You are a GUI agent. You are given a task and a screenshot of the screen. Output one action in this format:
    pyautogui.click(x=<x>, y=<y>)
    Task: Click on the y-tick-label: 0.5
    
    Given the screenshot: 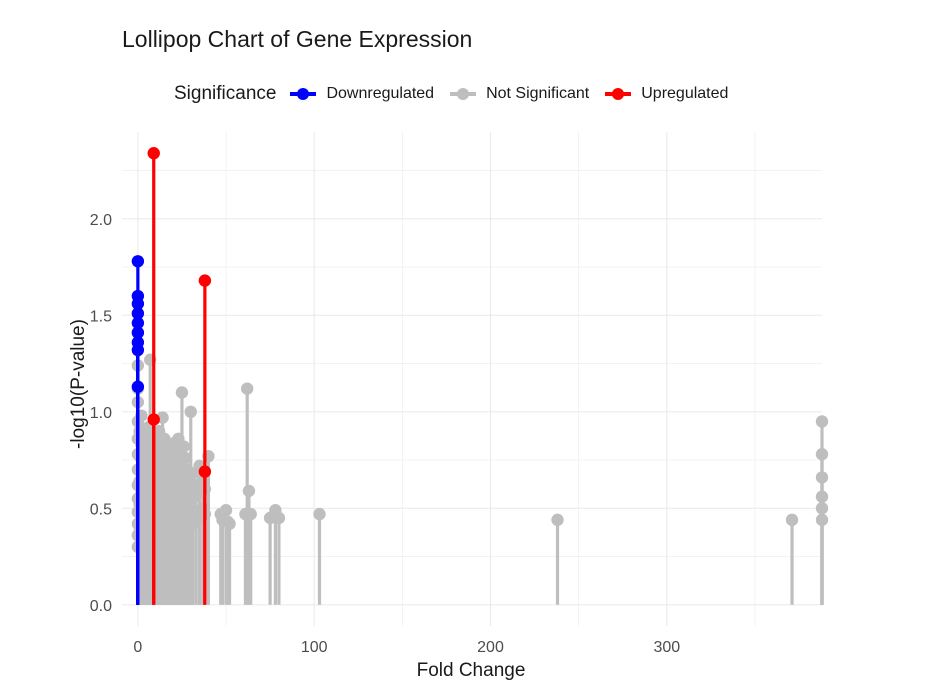 What is the action you would take?
    pyautogui.click(x=101, y=509)
    